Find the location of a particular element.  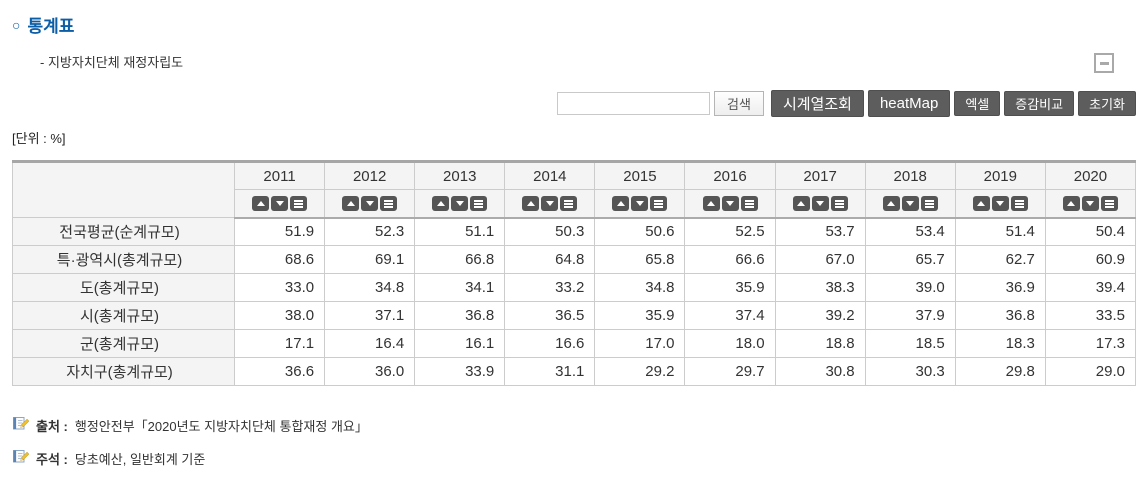

sort-group-2014 is located at coordinates (550, 204).